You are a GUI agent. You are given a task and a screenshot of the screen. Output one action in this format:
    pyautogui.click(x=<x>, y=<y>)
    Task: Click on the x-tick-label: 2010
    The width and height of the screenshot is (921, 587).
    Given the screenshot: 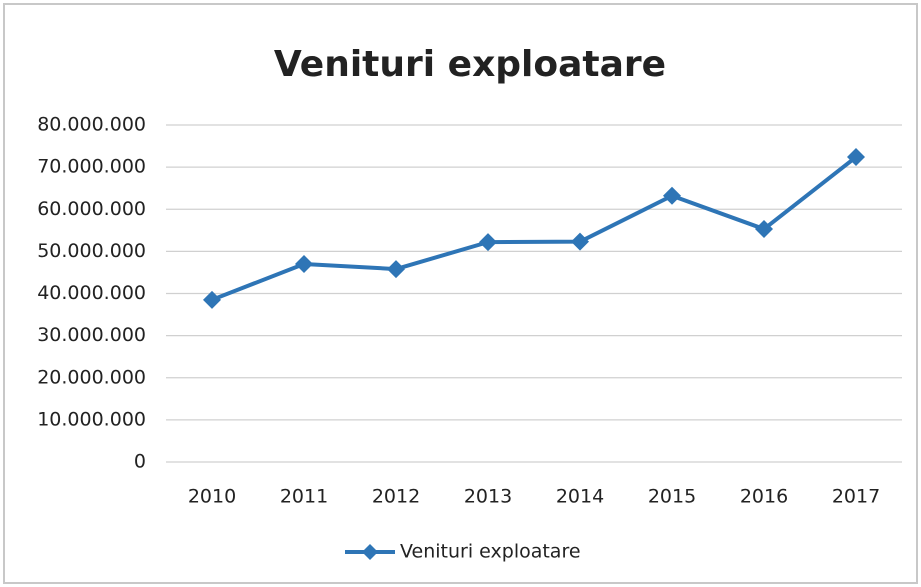 What is the action you would take?
    pyautogui.click(x=212, y=497)
    